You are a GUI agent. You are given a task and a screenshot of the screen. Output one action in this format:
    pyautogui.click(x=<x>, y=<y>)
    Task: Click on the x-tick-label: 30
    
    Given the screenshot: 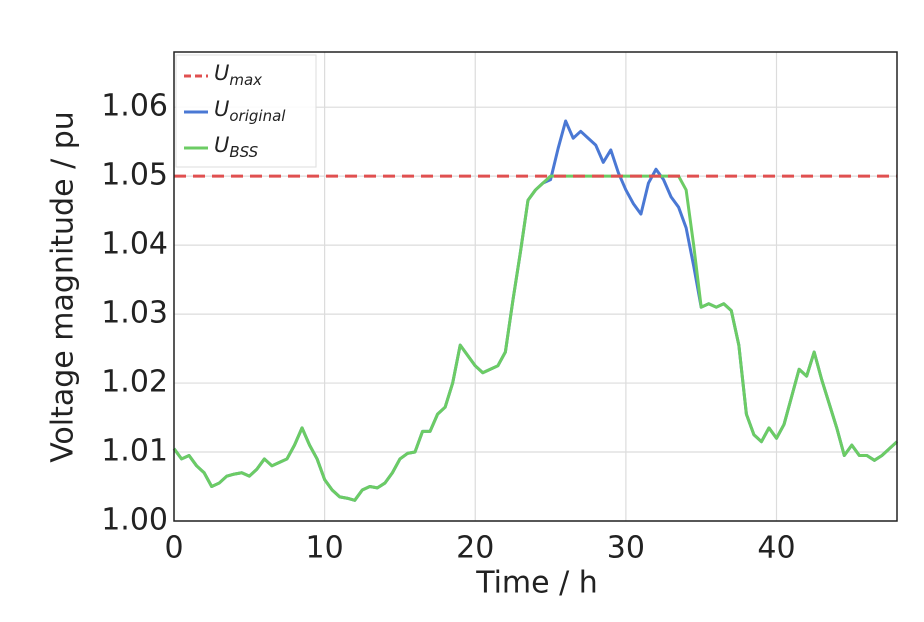 What is the action you would take?
    pyautogui.click(x=626, y=548)
    